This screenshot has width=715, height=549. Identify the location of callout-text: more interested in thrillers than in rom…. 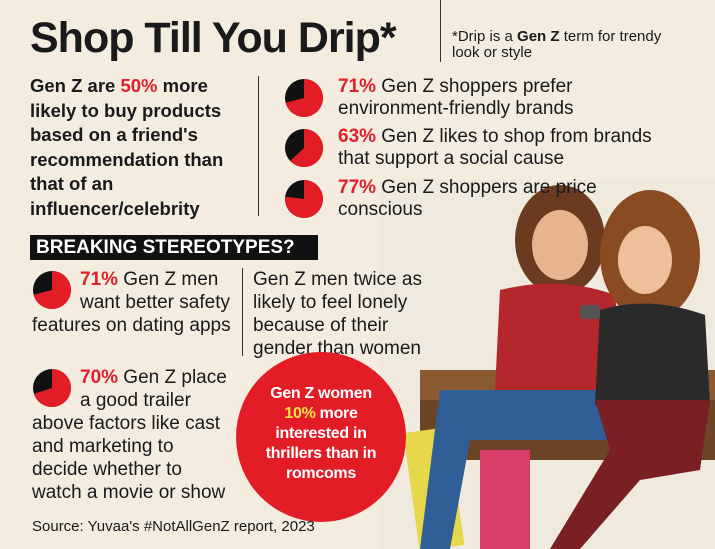
(321, 443).